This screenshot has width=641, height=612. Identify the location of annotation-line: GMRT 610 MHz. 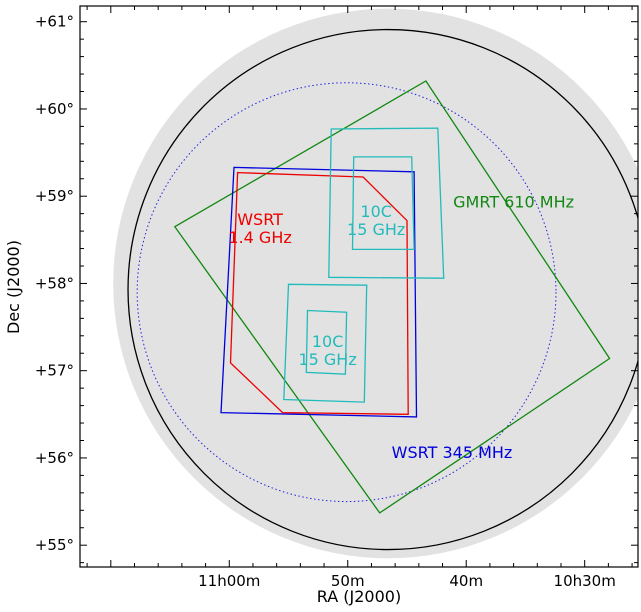
(513, 202).